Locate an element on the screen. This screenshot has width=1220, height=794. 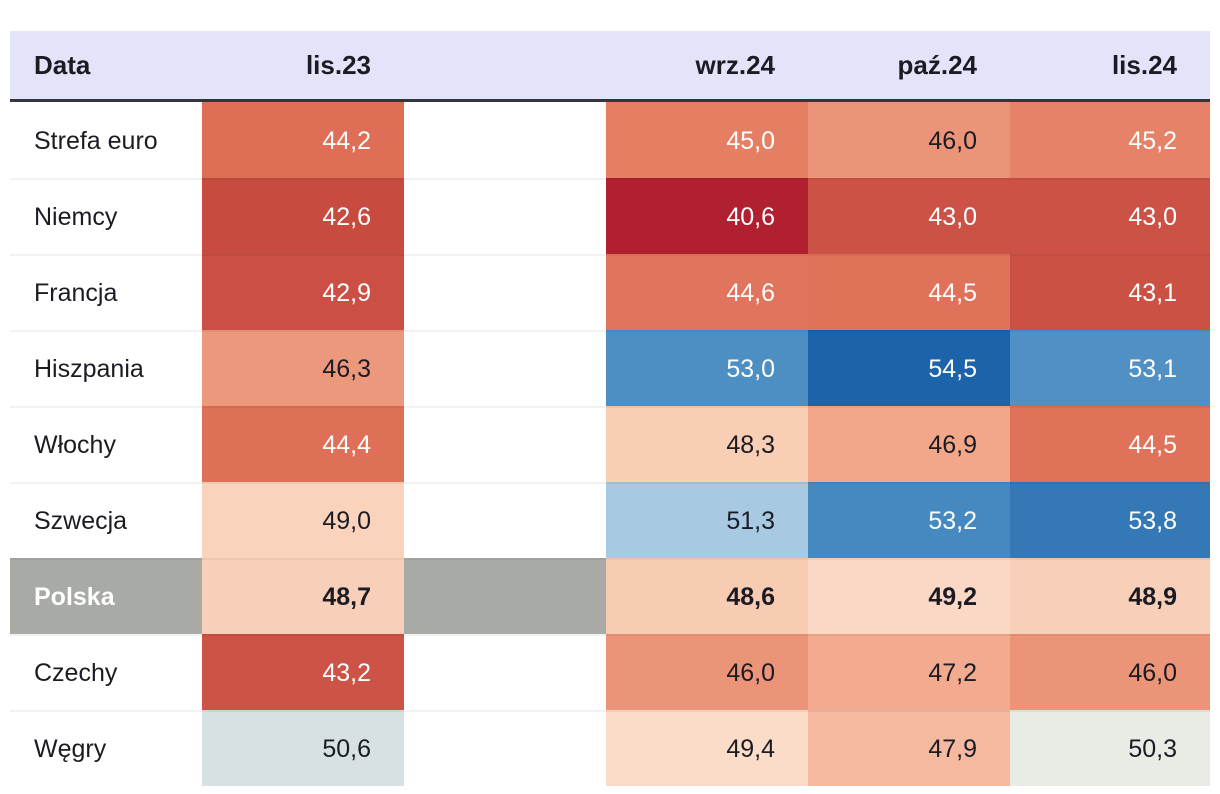
value-cell: 48,6 is located at coordinates (707, 596).